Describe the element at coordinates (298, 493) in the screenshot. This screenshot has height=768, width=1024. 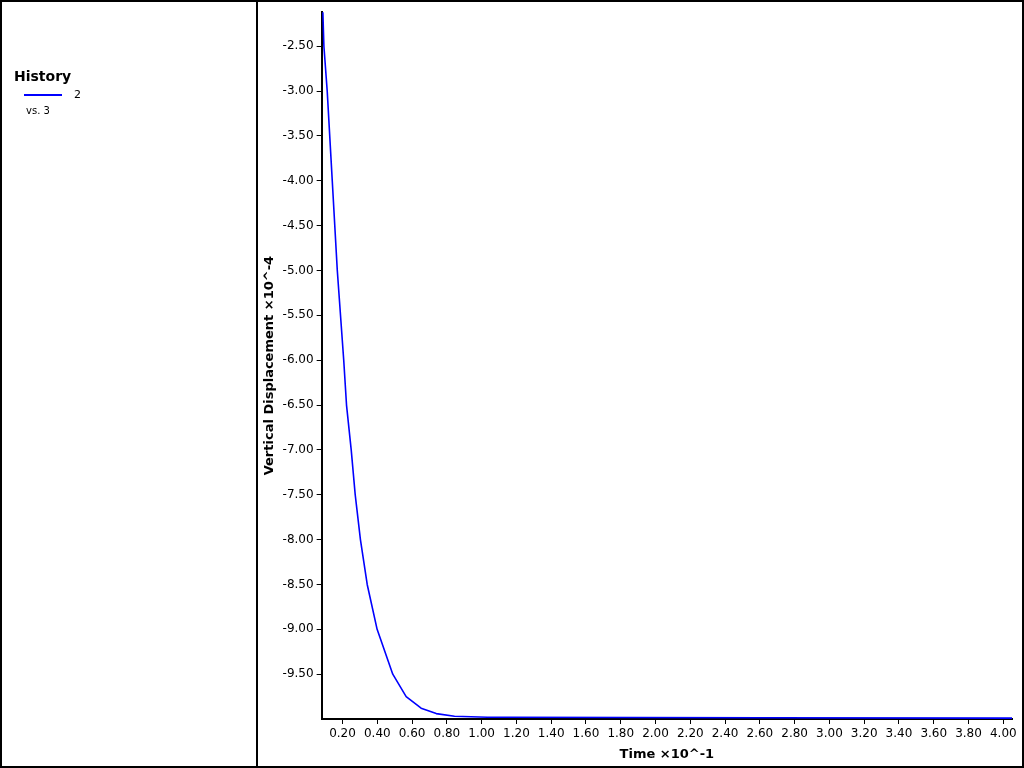
I see `y-tick-label: -7.50` at that location.